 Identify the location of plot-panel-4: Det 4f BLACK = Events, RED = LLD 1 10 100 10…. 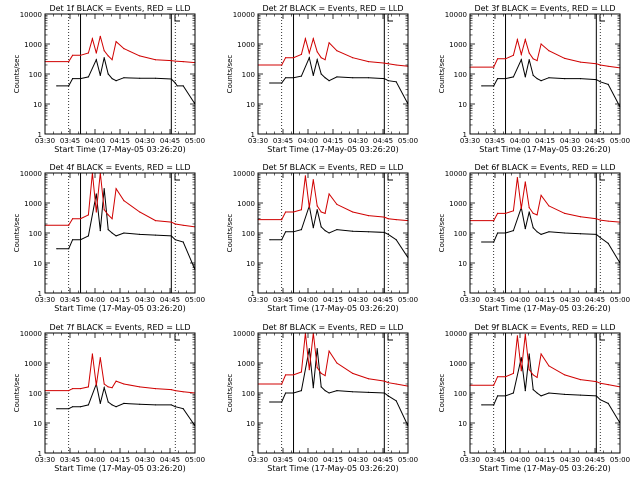
(109, 238).